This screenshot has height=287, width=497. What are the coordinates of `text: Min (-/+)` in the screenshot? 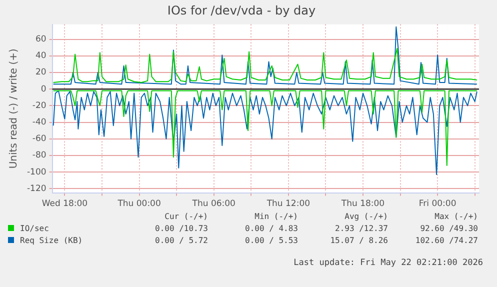 It's located at (276, 216).